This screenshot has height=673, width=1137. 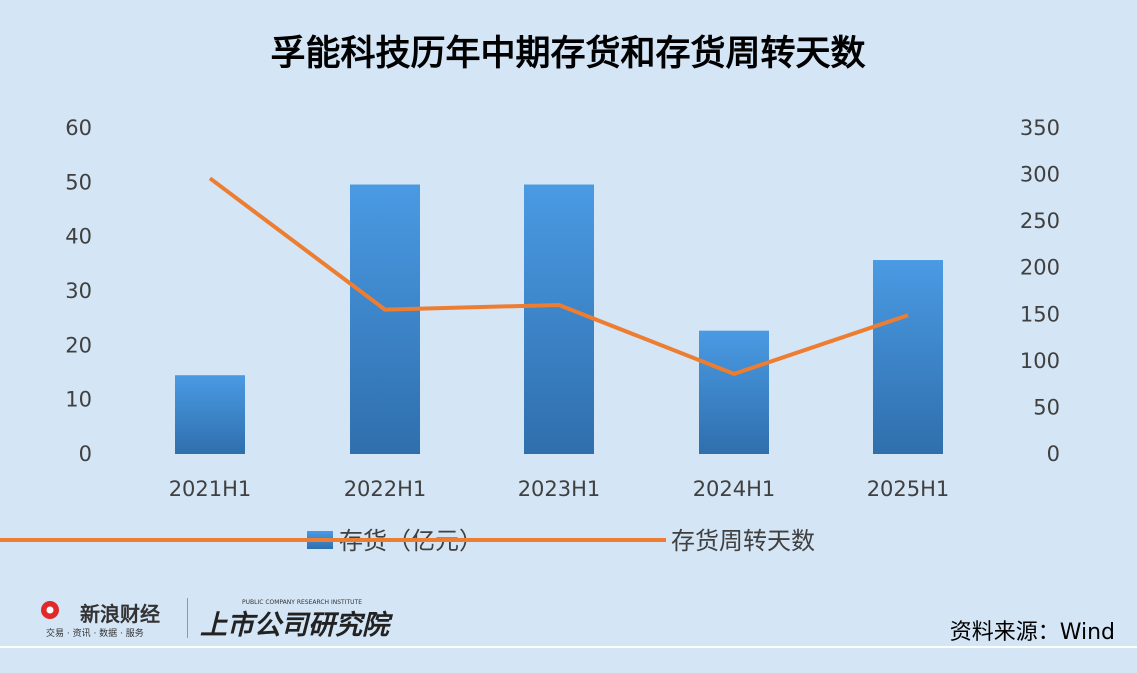 I want to click on legend-line-label: 存货周转天数, so click(x=743, y=541).